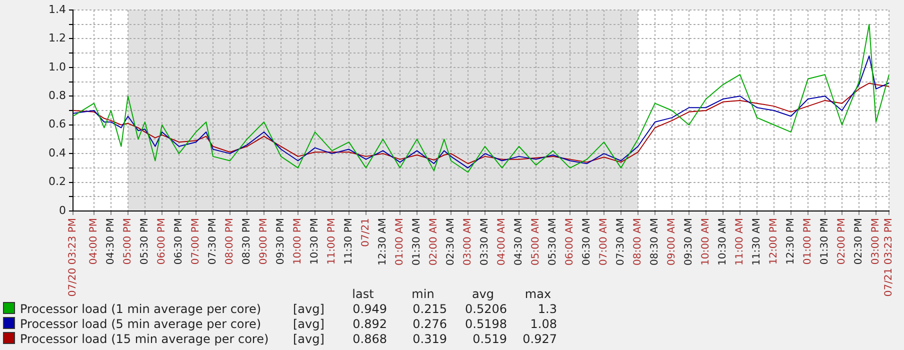  What do you see at coordinates (889, 257) in the screenshot?
I see `x-tick-label: 07/21 03:23 PM` at bounding box center [889, 257].